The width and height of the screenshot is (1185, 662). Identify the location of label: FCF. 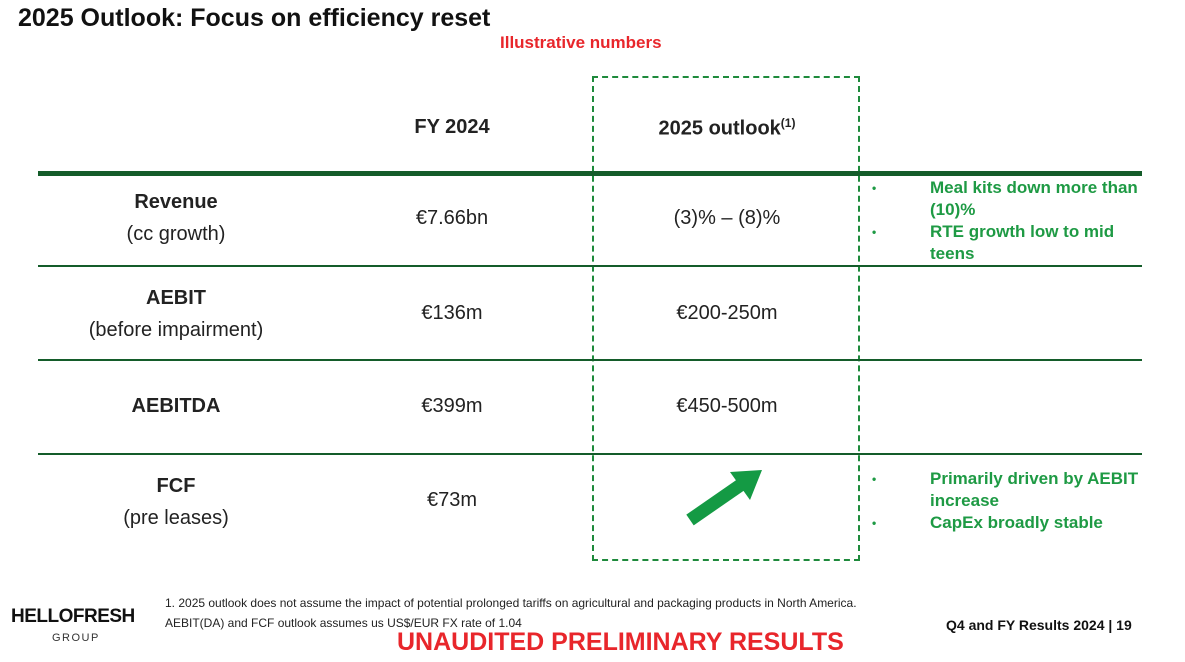
(176, 486).